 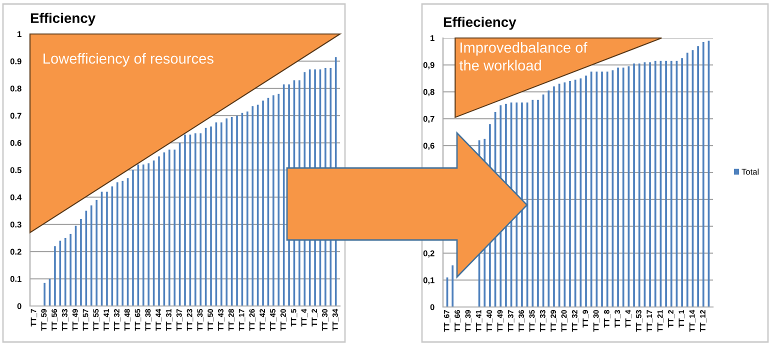 What do you see at coordinates (16, 143) in the screenshot?
I see `y-tick-label: 0.6` at bounding box center [16, 143].